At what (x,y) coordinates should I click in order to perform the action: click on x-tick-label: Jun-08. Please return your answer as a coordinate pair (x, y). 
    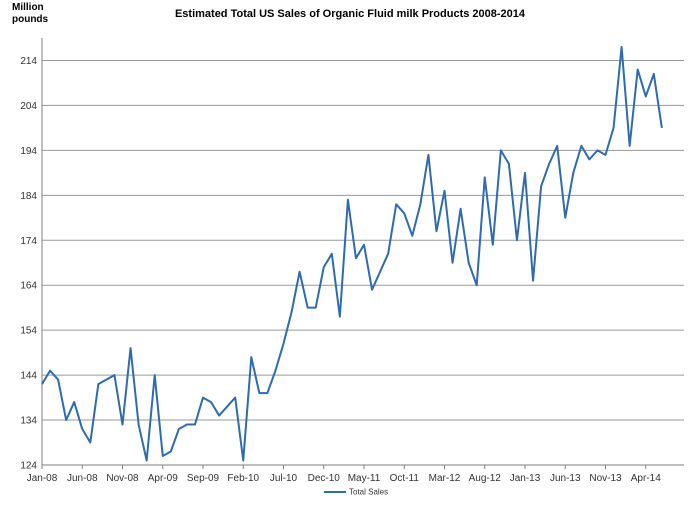
    Looking at the image, I should click on (82, 478).